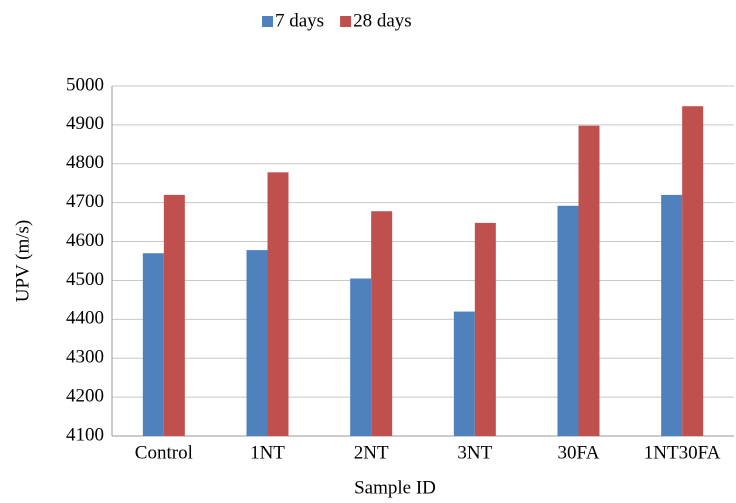  I want to click on y-tick-label: 4100, so click(85, 434).